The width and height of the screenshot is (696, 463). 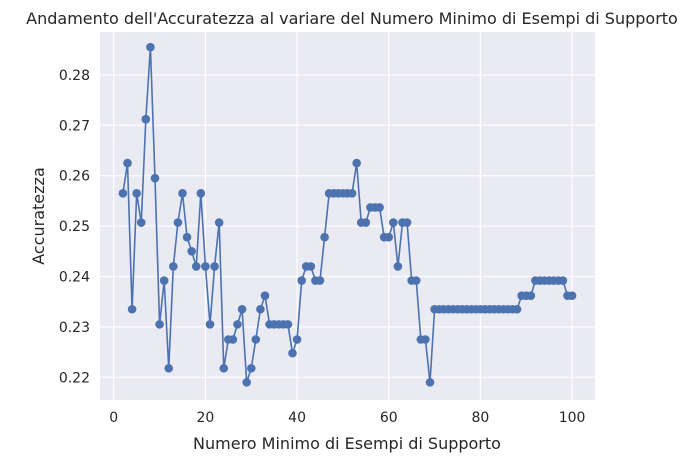 What do you see at coordinates (389, 418) in the screenshot?
I see `x-tick-label: 60` at bounding box center [389, 418].